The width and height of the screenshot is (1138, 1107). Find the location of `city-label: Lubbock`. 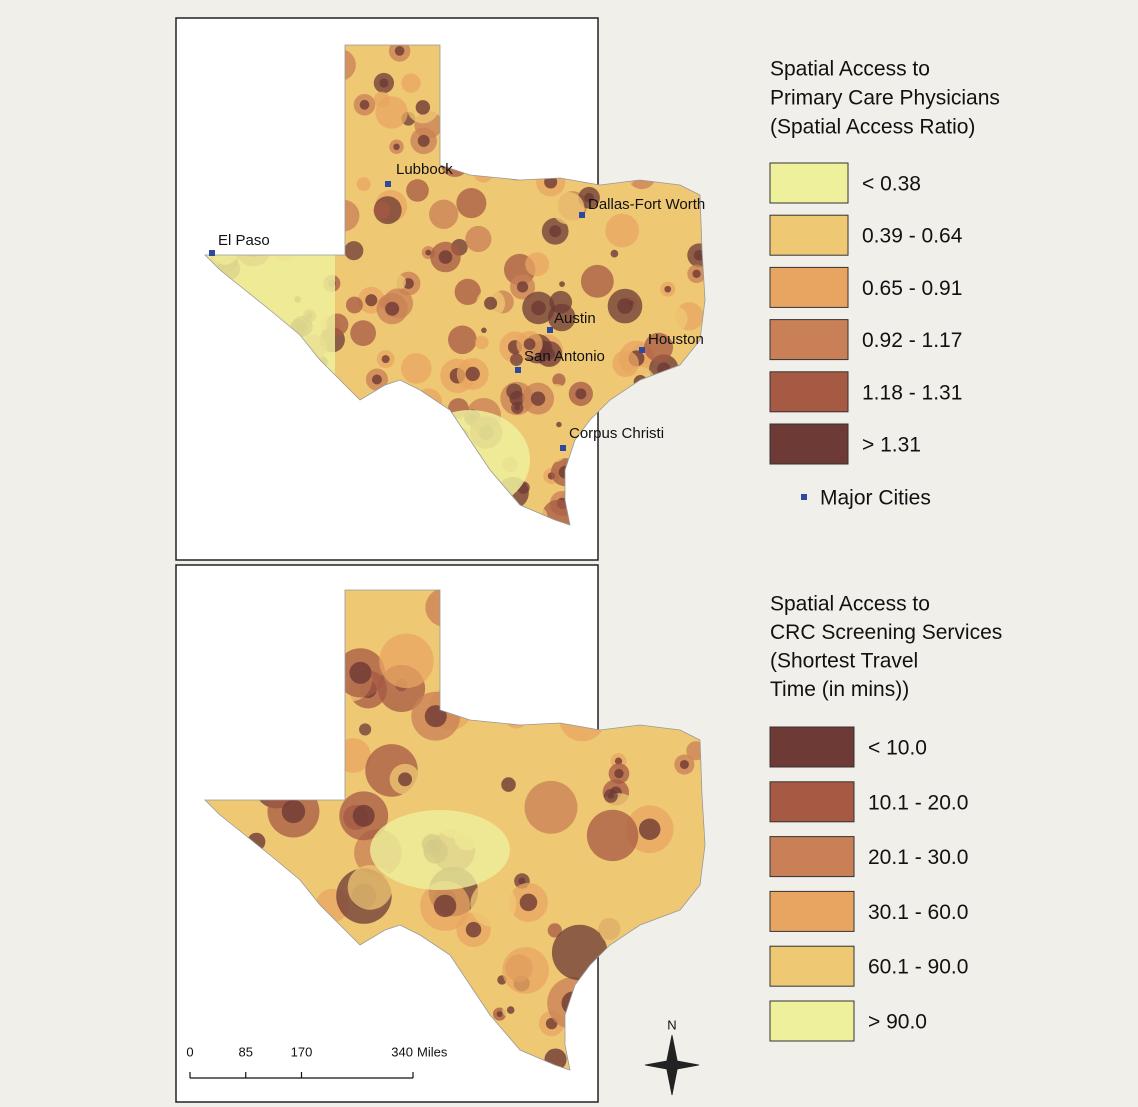

city-label: Lubbock is located at coordinates (424, 169).